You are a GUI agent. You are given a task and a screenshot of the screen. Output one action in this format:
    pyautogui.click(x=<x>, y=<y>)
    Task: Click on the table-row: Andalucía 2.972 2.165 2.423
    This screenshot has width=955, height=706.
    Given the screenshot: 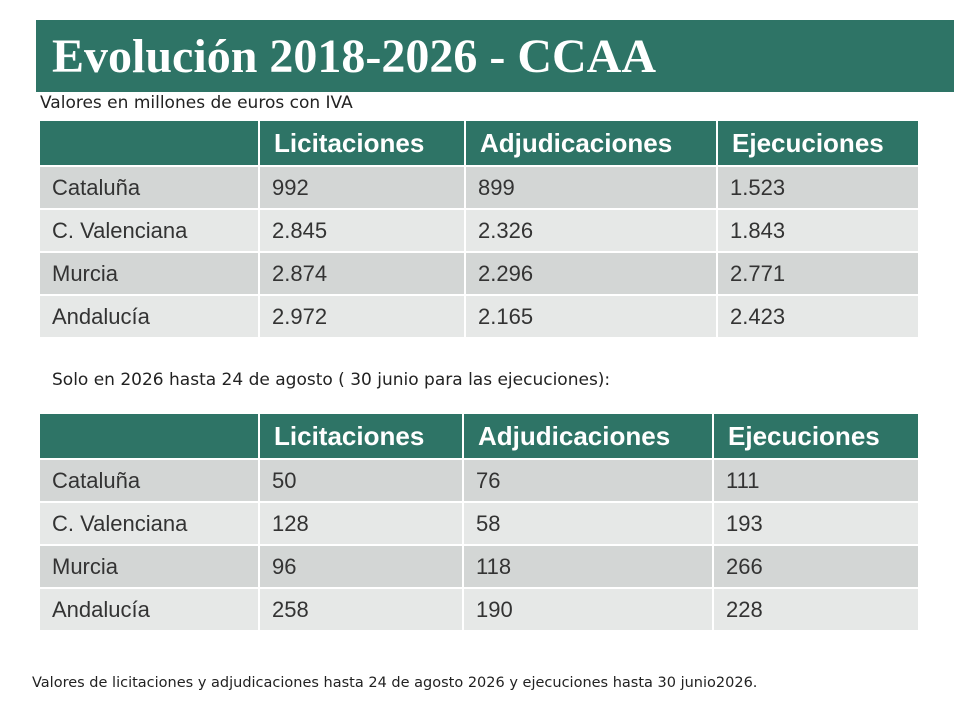 What is the action you would take?
    pyautogui.click(x=479, y=316)
    